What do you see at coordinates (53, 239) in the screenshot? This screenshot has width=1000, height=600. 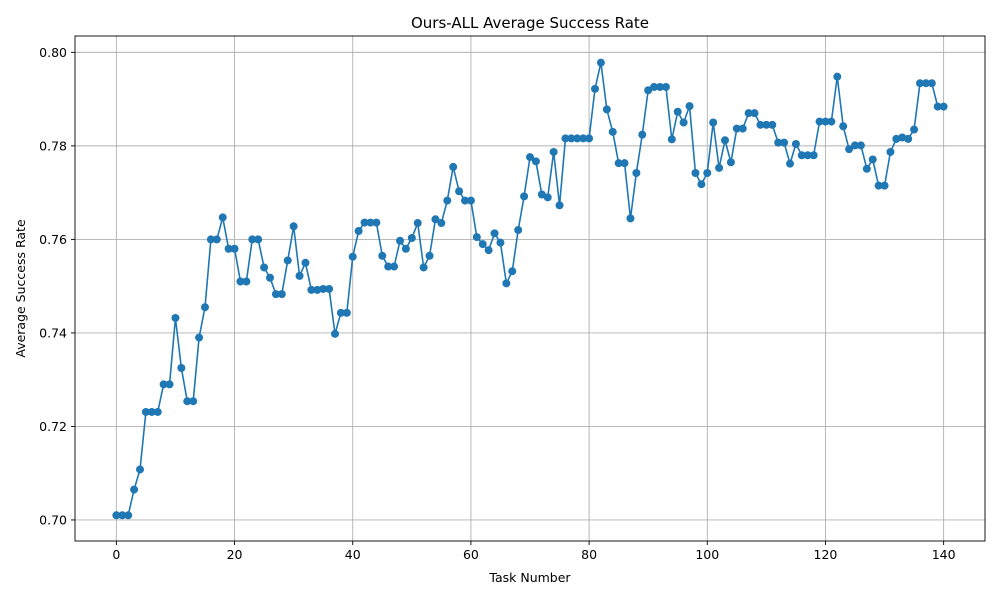 I see `y-tick-label: 0.76` at bounding box center [53, 239].